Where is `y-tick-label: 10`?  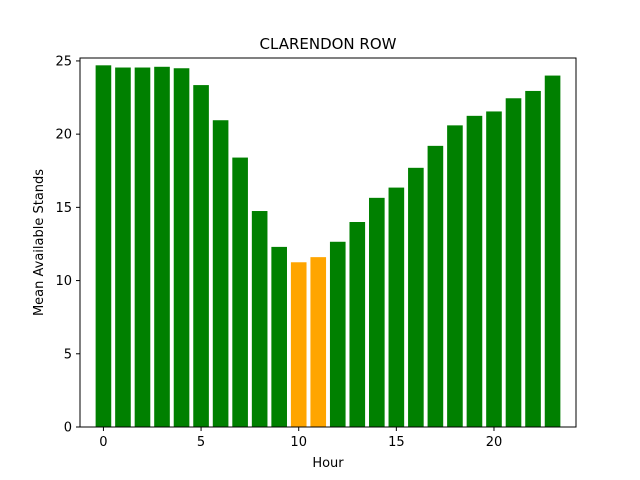 y-tick-label: 10 is located at coordinates (63, 281).